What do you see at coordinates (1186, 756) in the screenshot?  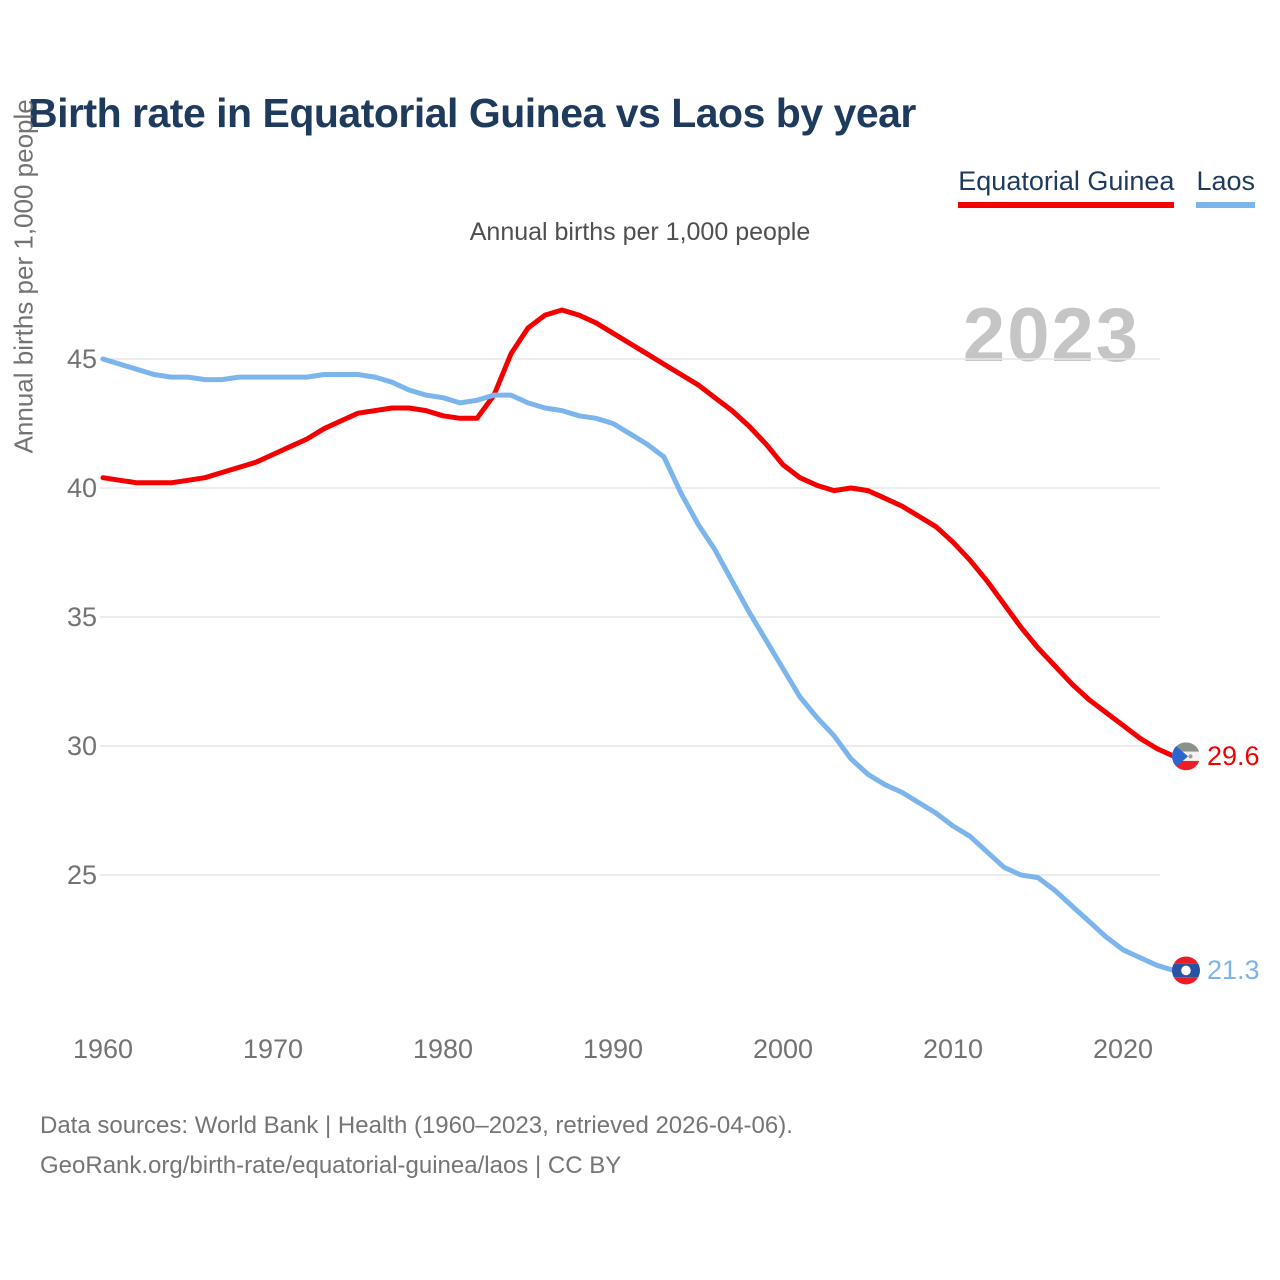 I see `equatorial-guinea-flag-icon` at bounding box center [1186, 756].